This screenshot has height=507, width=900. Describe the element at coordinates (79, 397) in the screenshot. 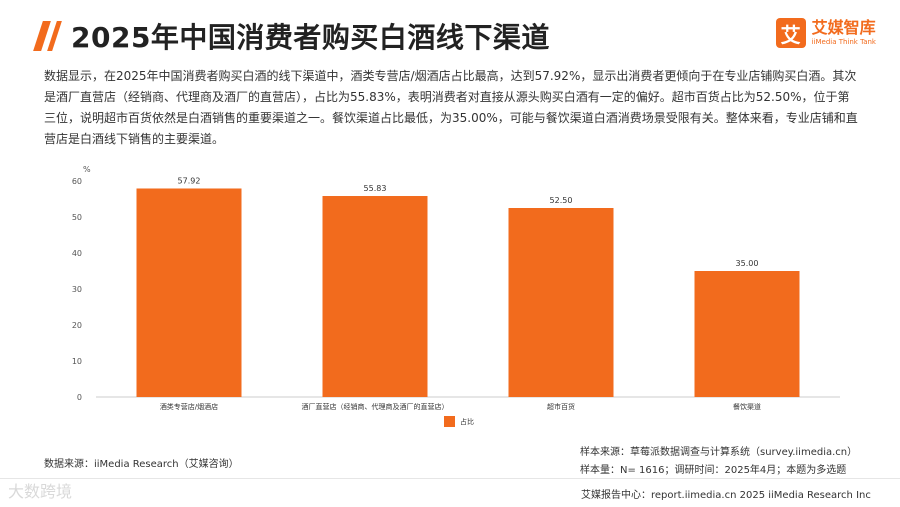

I see `y-tick-label: 0` at that location.